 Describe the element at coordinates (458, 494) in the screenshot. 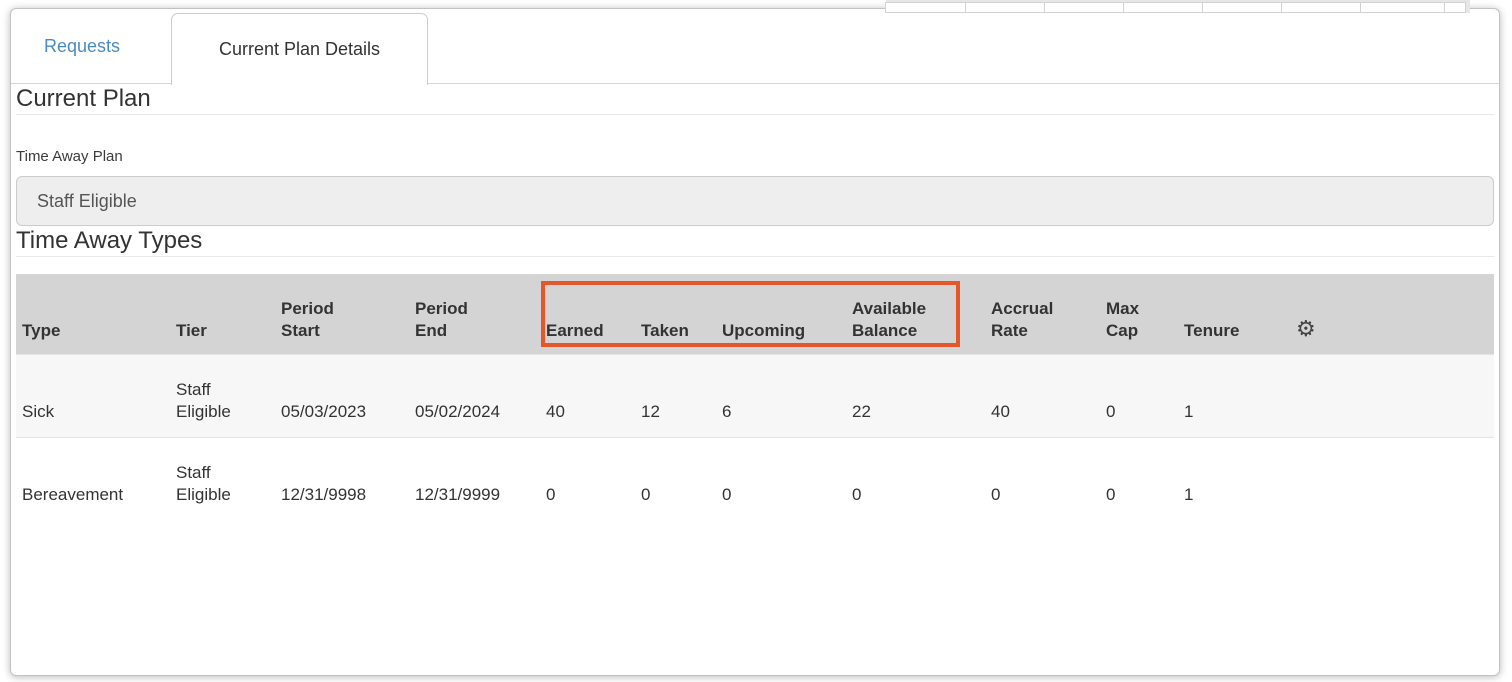

I see `cell-period-end: 12/31/9999` at that location.